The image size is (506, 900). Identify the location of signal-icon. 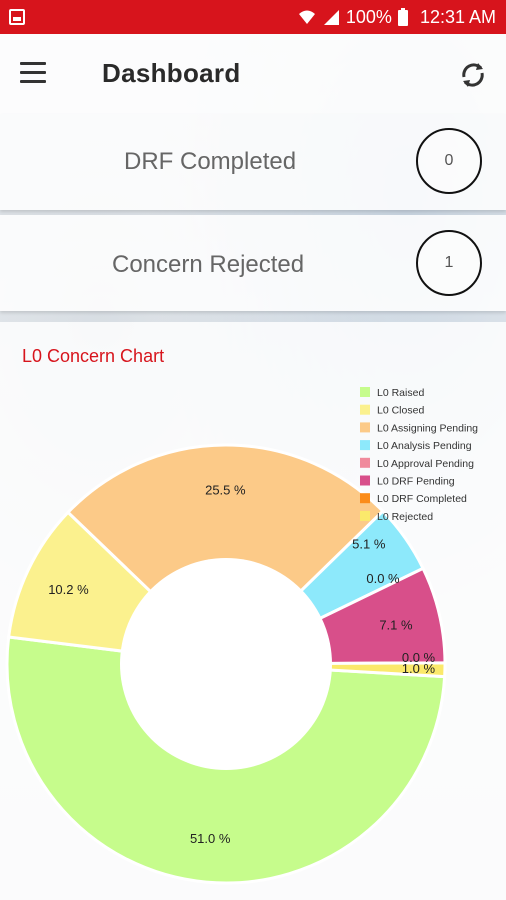
(331, 17).